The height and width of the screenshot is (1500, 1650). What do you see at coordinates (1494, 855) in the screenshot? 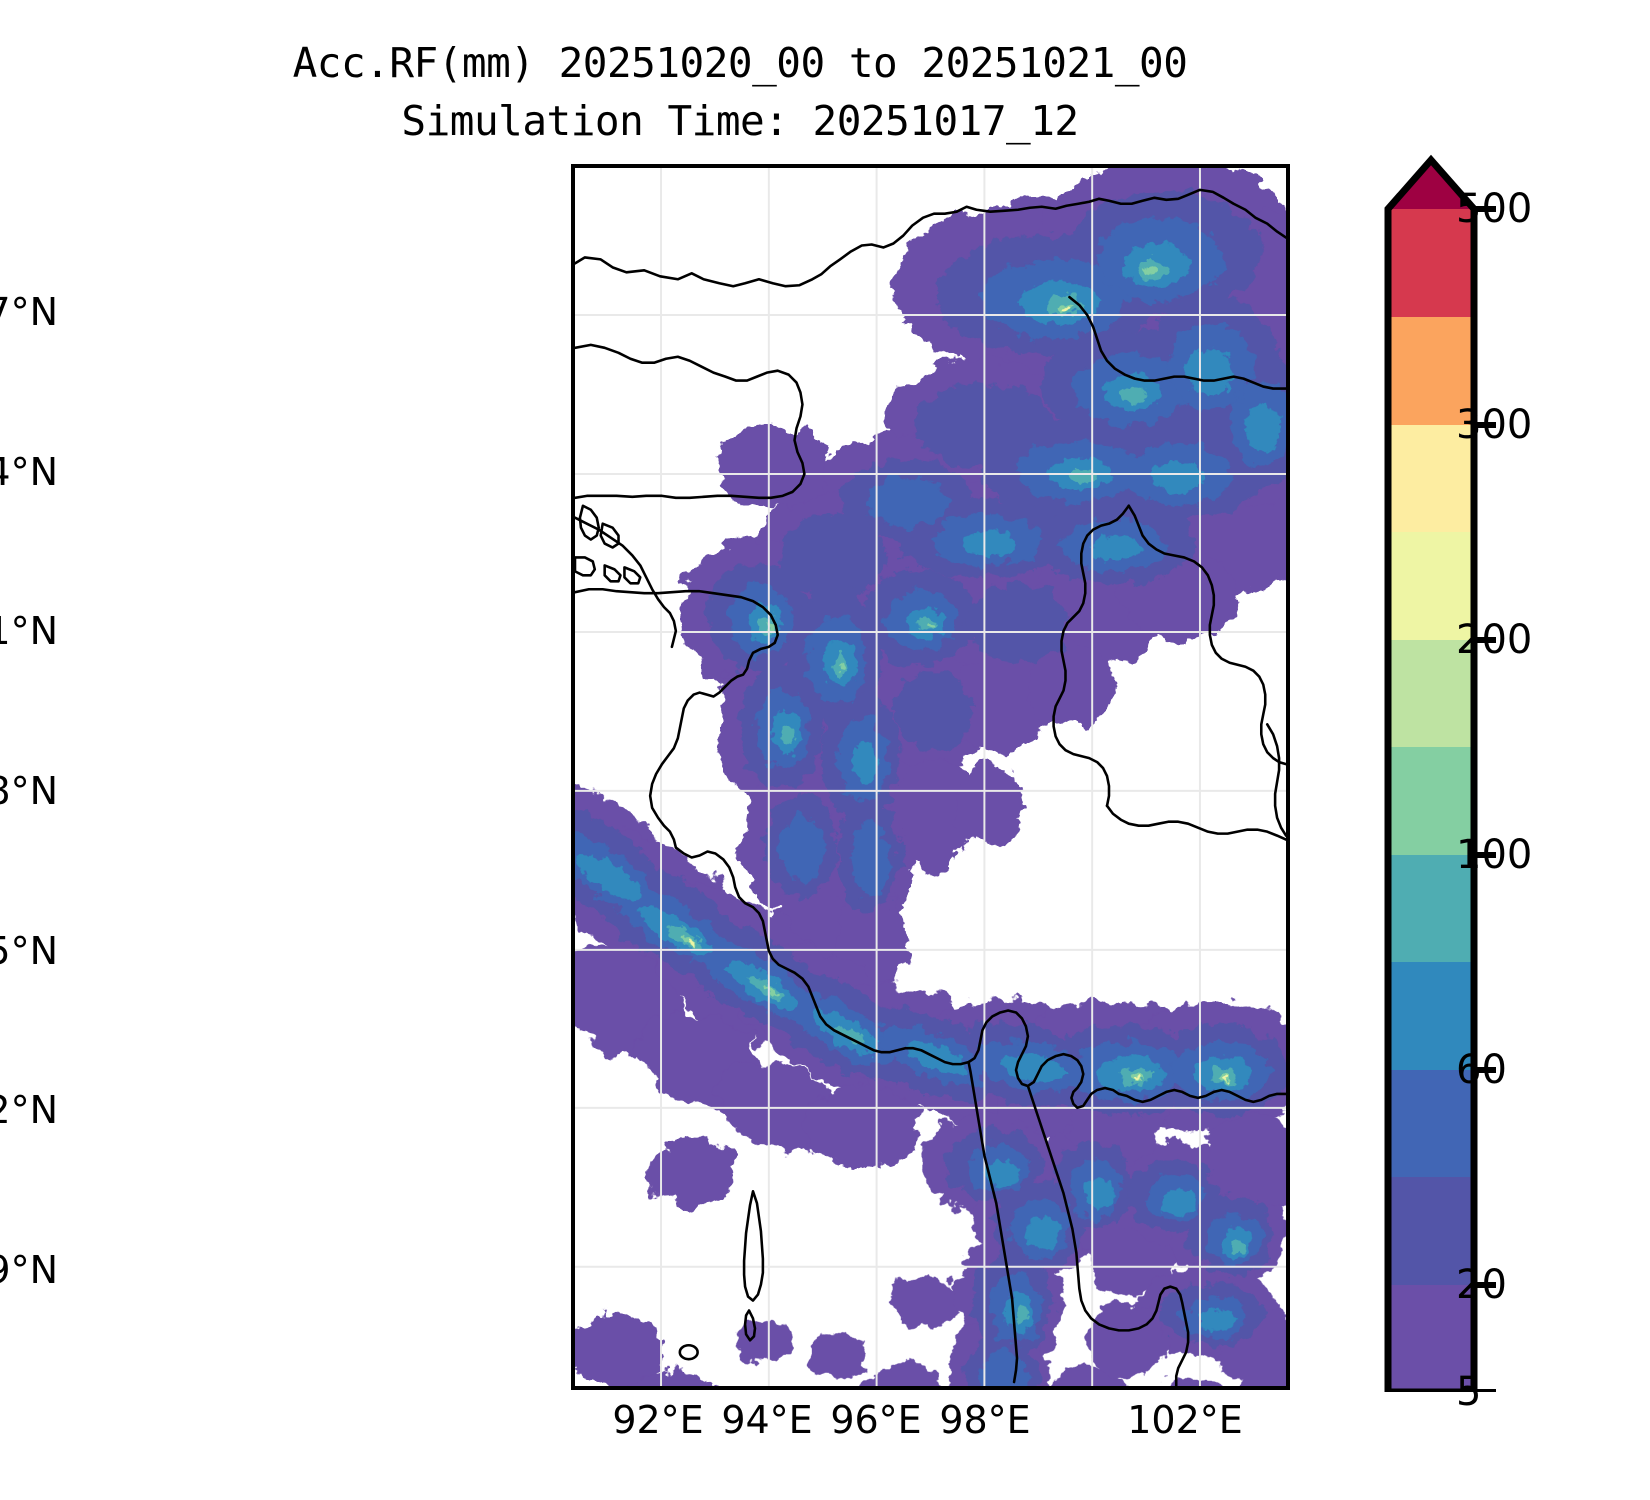
I see `colorbar-label-100: 100` at bounding box center [1494, 855].